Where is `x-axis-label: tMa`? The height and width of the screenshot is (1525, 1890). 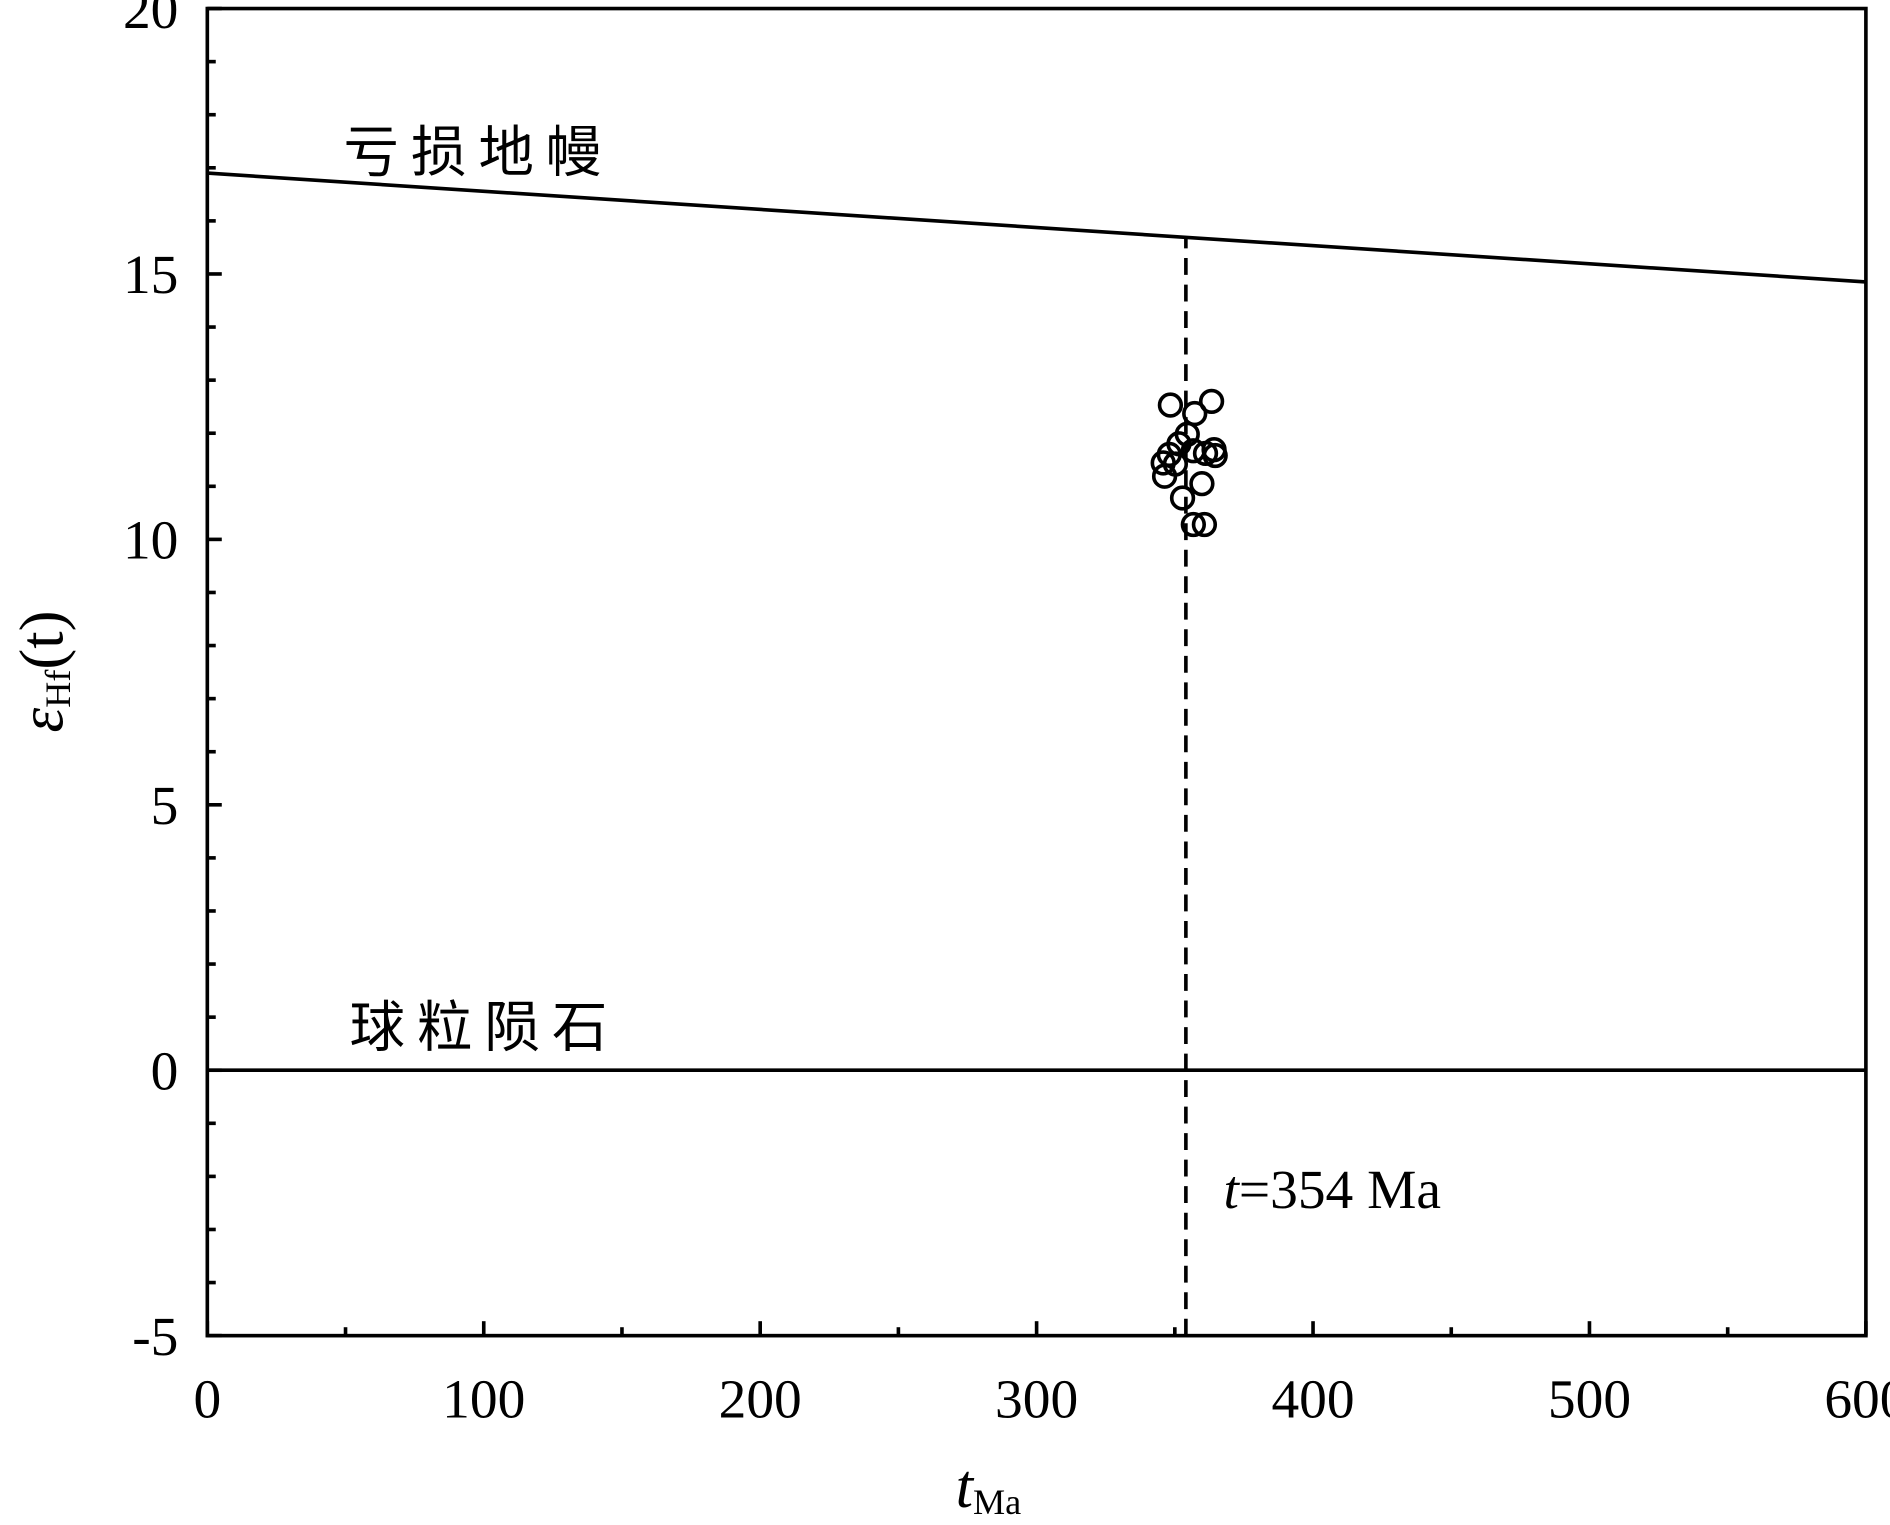 x-axis-label: tMa is located at coordinates (989, 1486).